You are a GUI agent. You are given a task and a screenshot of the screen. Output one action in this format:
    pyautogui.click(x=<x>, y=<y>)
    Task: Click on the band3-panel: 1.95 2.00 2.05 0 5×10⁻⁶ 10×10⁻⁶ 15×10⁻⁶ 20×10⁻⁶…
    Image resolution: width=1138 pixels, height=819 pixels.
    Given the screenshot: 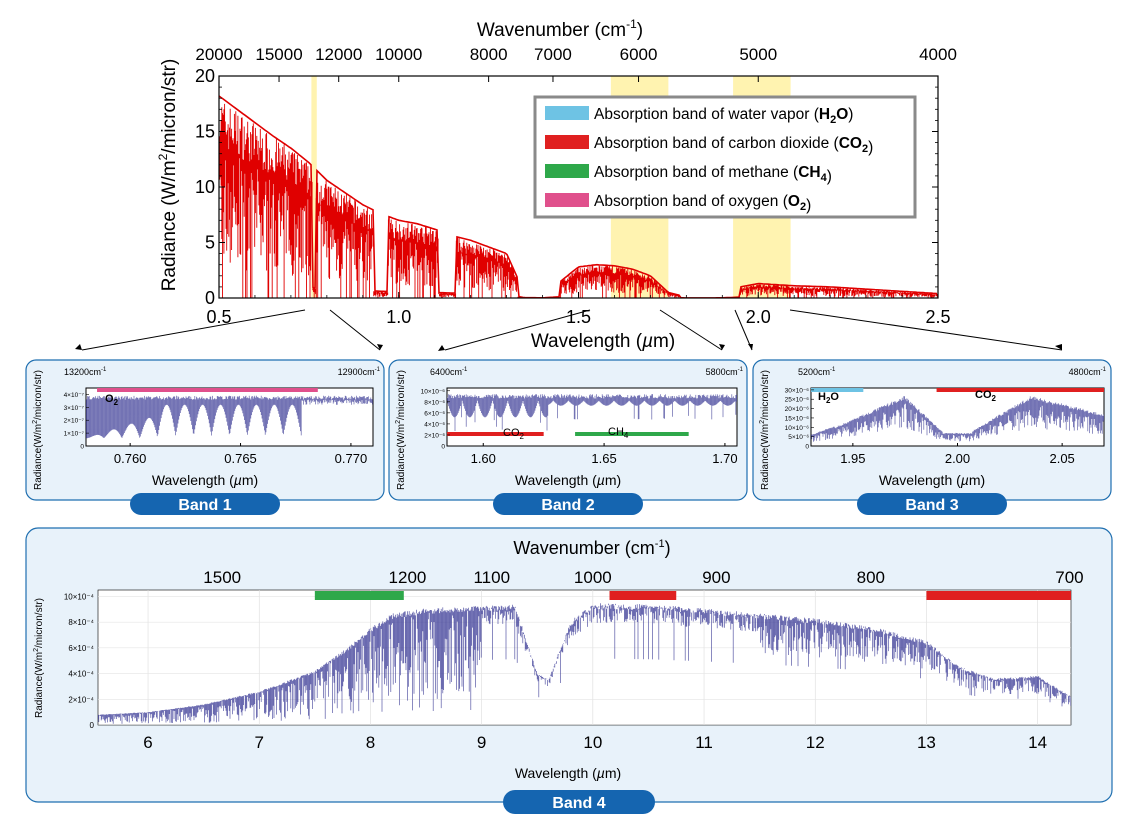 What is the action you would take?
    pyautogui.click(x=932, y=437)
    